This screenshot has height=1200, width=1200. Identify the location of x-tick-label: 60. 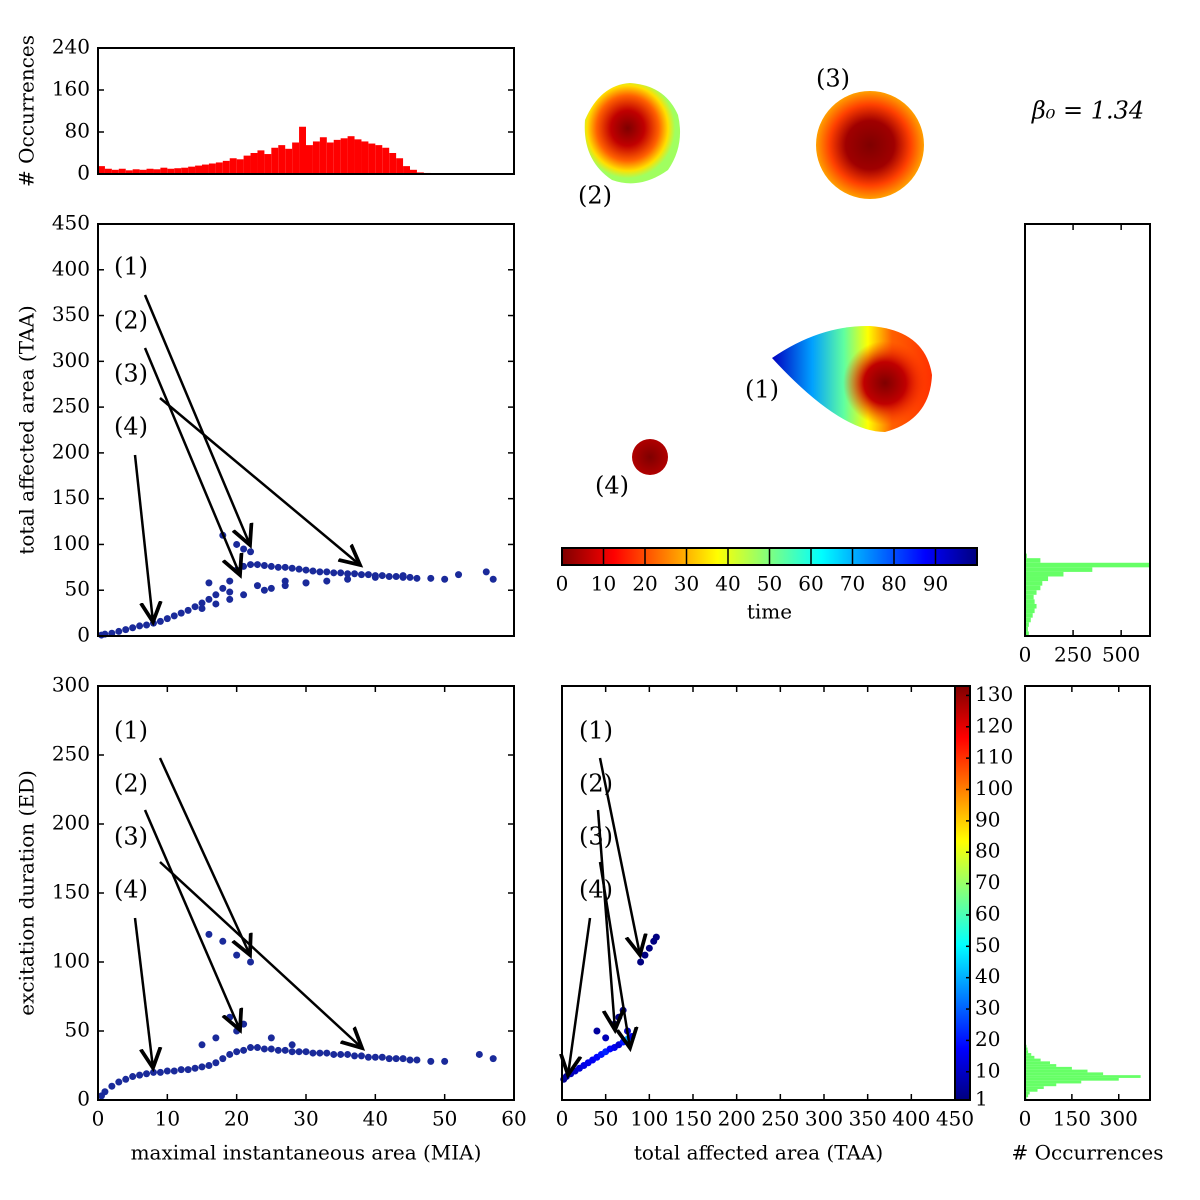
(513, 1119).